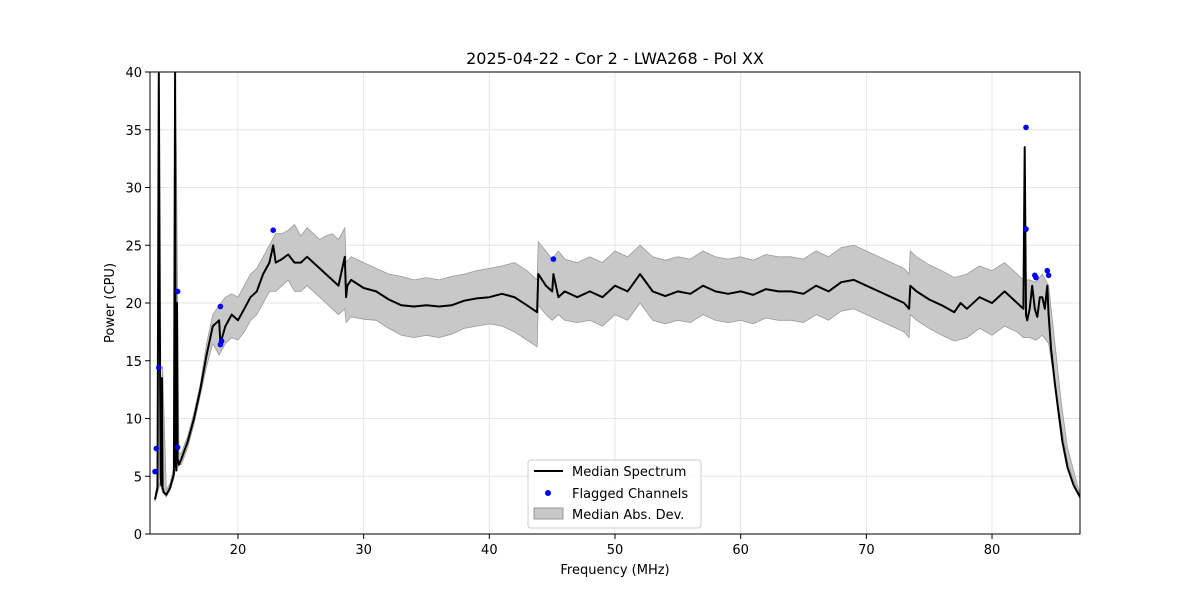 The image size is (1200, 600). I want to click on x-tick-label: 80, so click(992, 550).